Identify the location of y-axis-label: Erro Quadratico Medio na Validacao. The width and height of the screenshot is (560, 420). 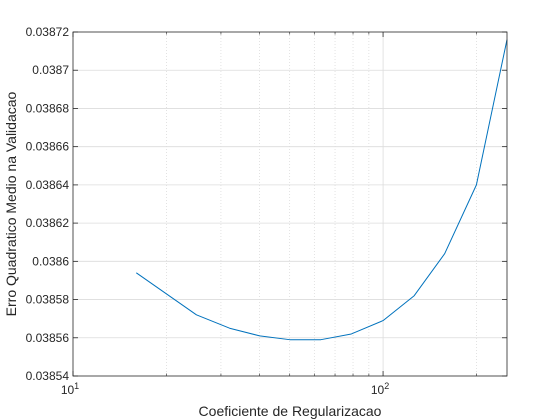
(11, 203).